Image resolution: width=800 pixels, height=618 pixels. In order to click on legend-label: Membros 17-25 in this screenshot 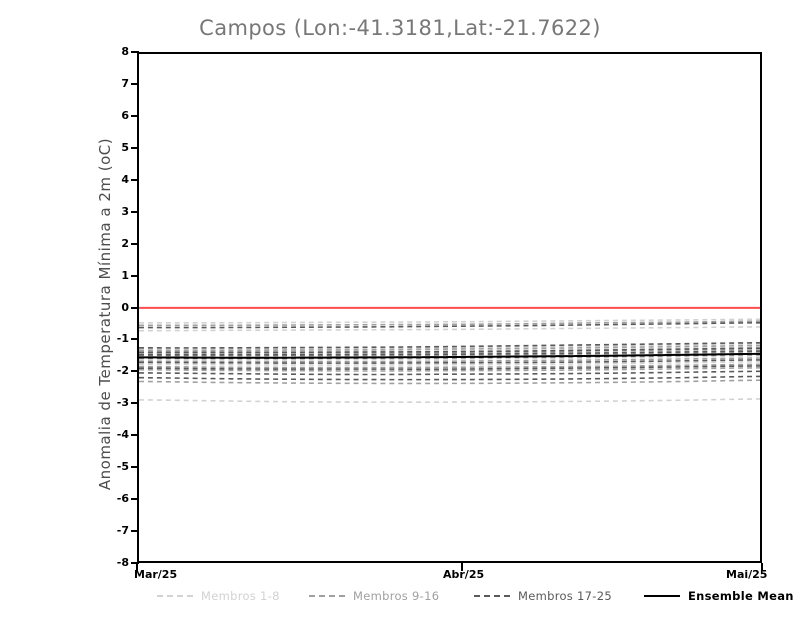, I will do `click(565, 596)`.